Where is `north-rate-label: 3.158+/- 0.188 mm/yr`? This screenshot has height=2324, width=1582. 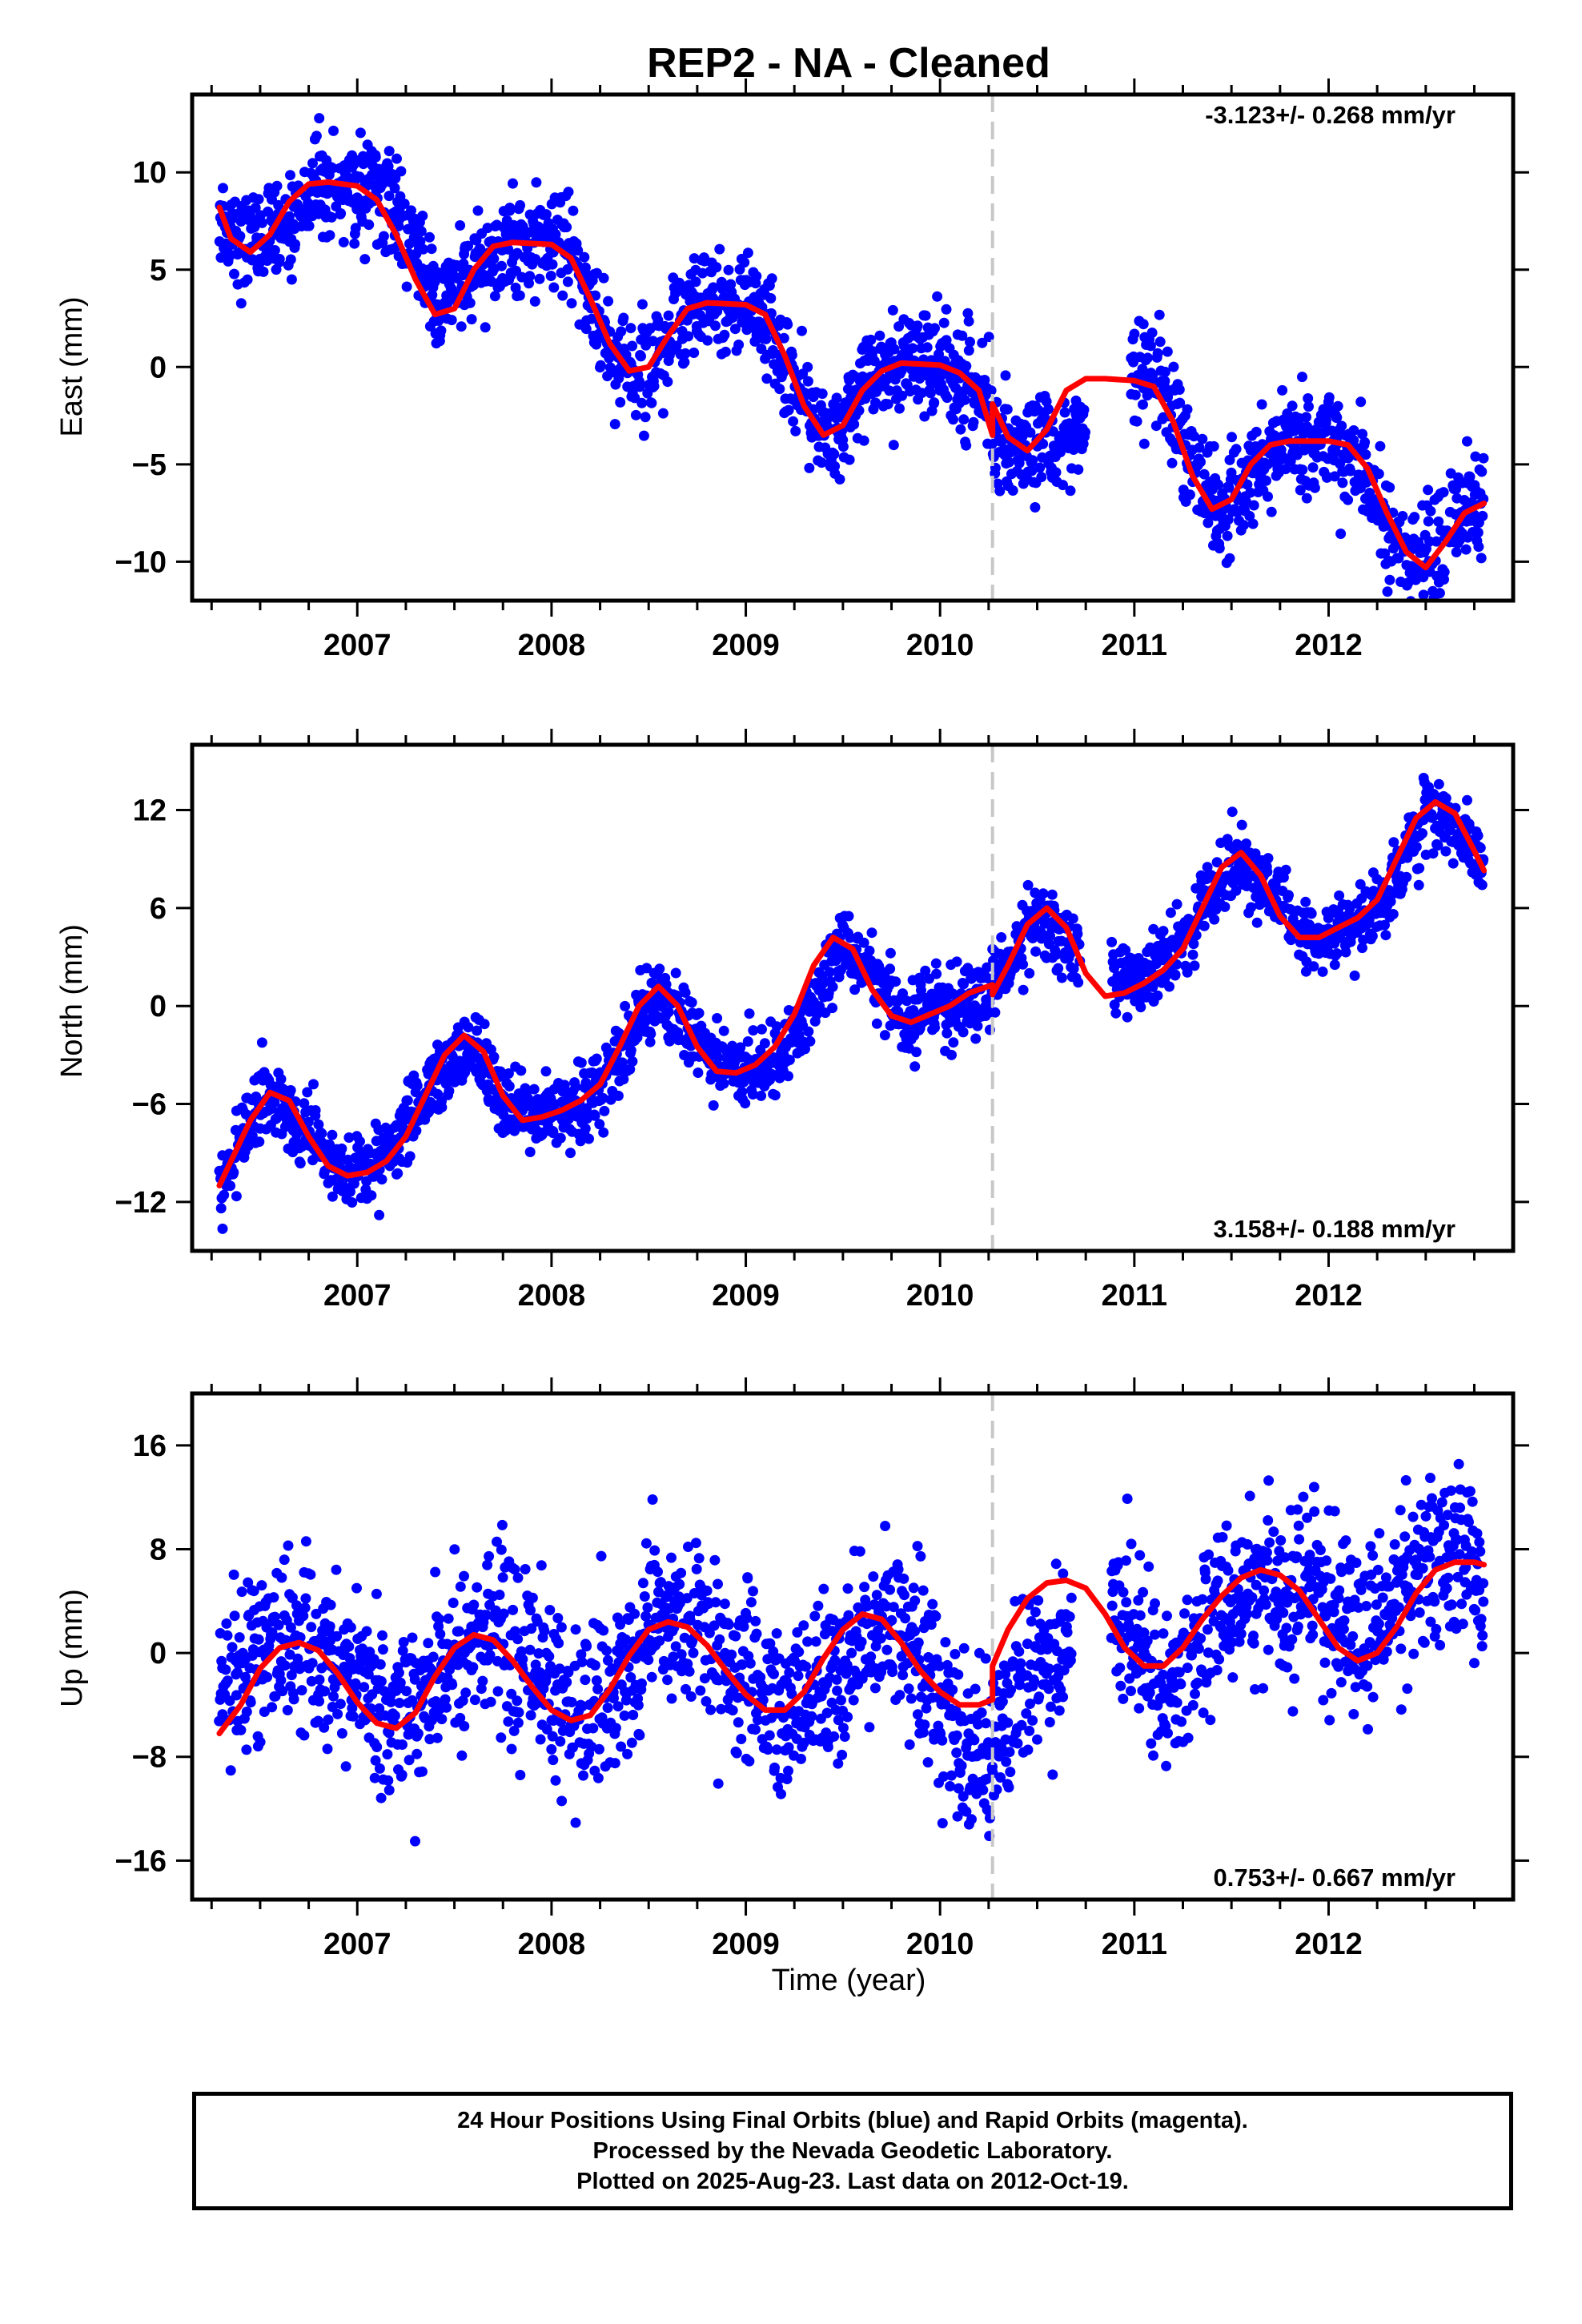
north-rate-label: 3.158+/- 0.188 mm/yr is located at coordinates (1335, 1229).